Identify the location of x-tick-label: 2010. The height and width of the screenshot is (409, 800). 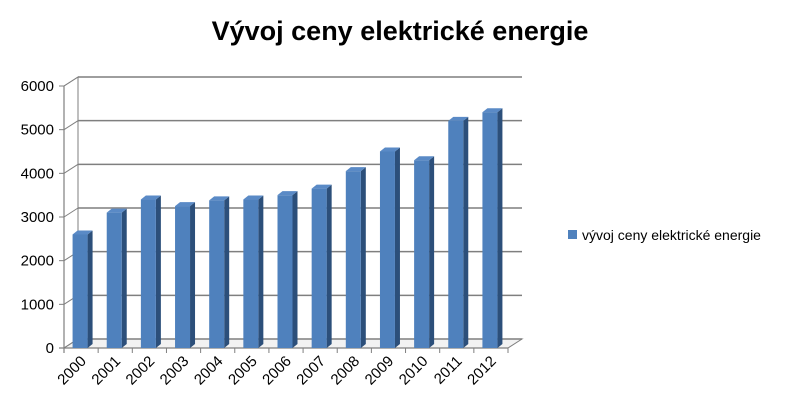
(414, 371).